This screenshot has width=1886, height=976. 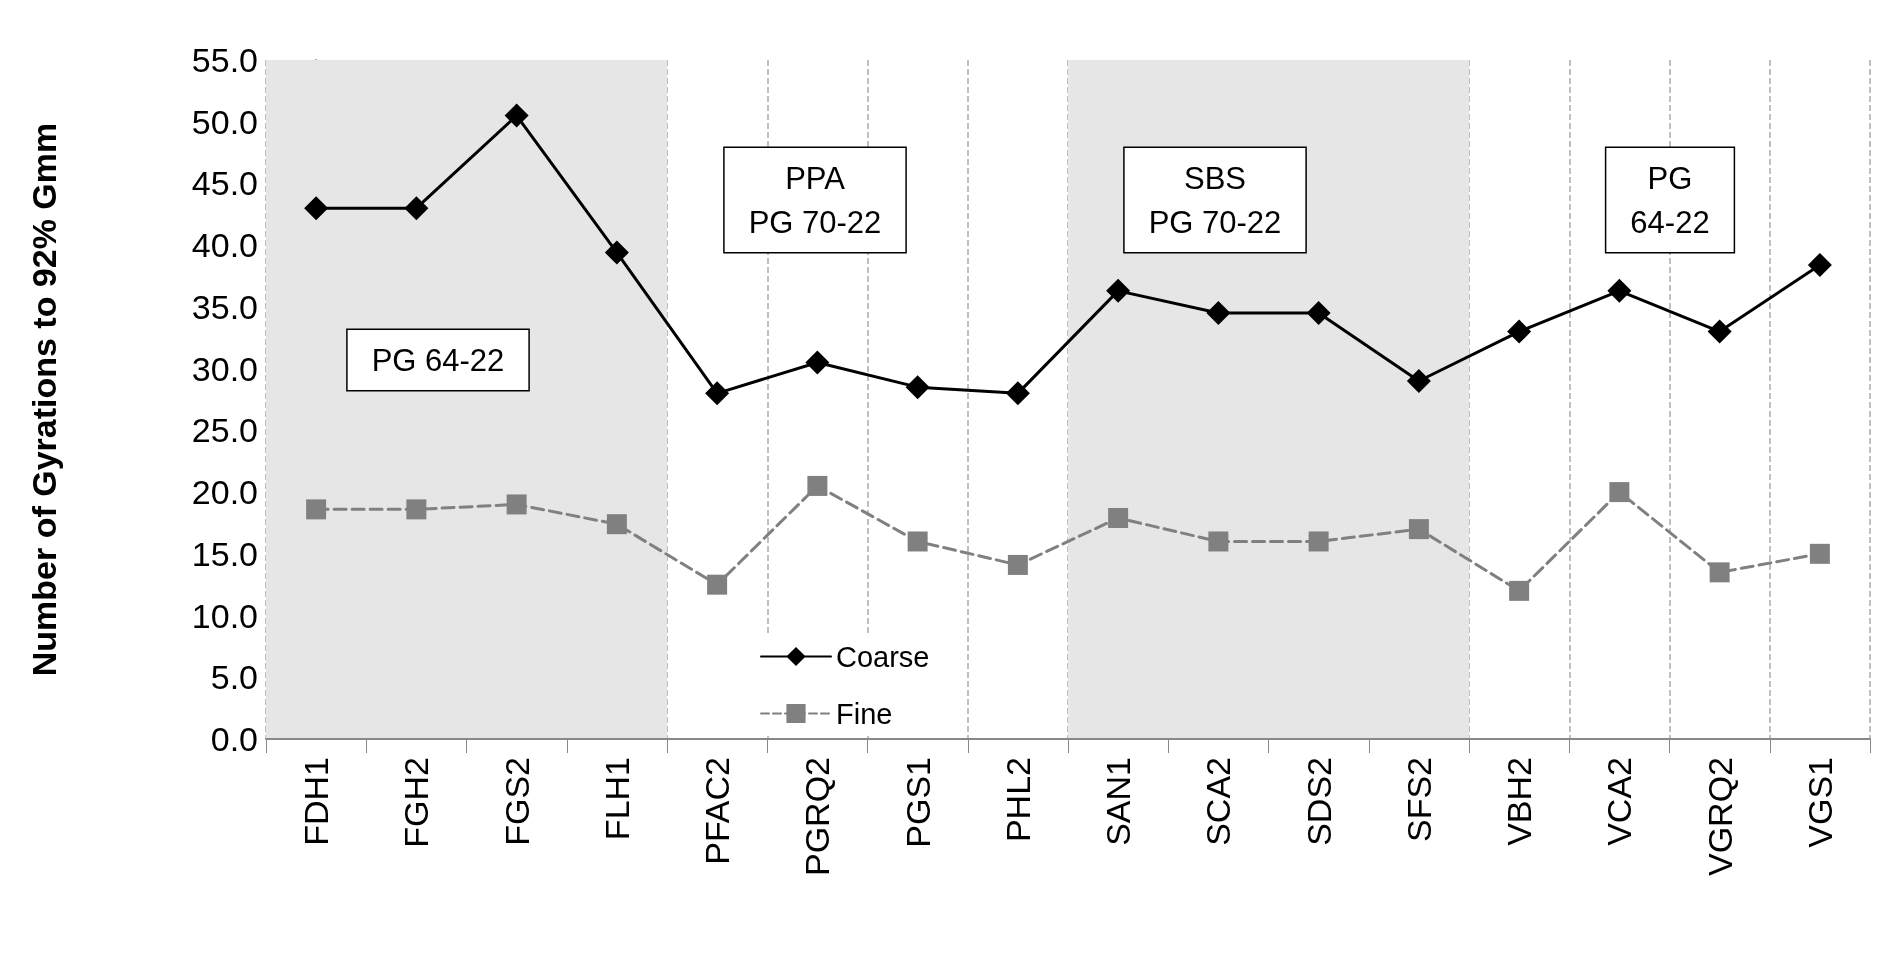 What do you see at coordinates (1118, 801) in the screenshot?
I see `x-tick-label: SAN1` at bounding box center [1118, 801].